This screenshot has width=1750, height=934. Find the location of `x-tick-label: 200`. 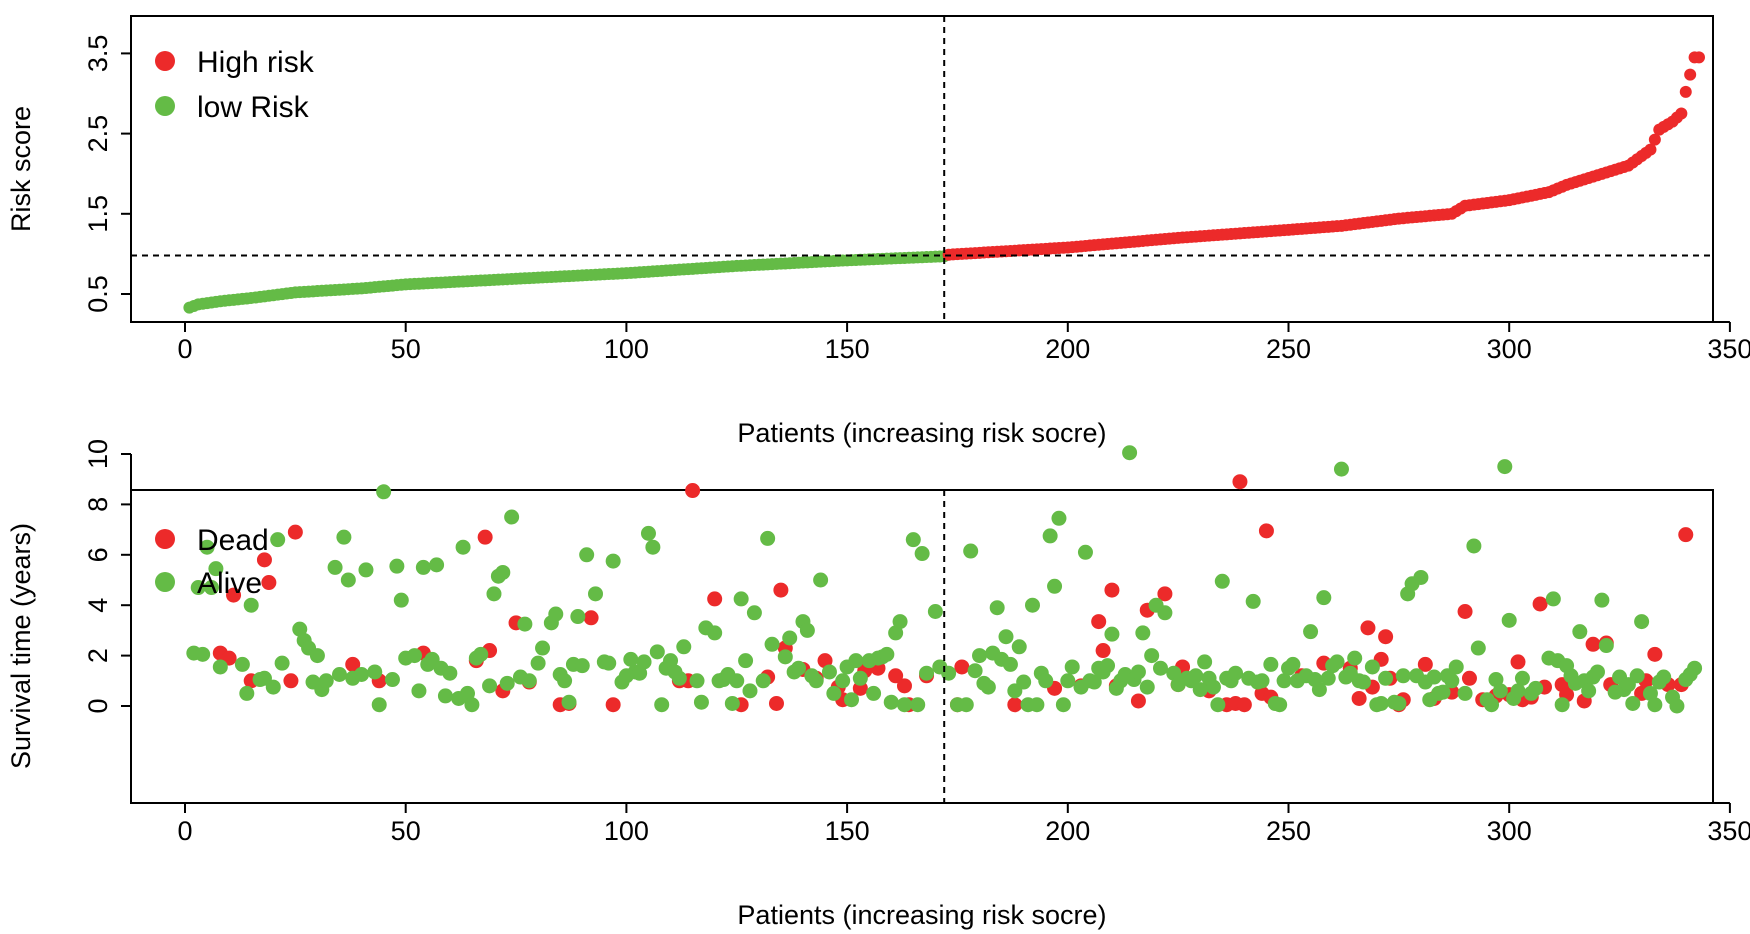

x-tick-label: 200 is located at coordinates (1067, 831).